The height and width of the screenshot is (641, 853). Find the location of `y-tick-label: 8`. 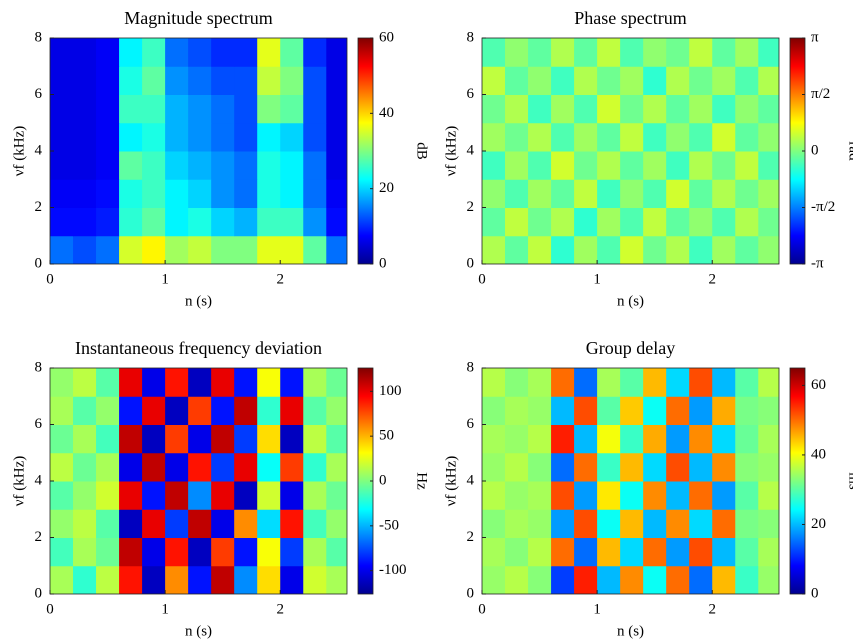

y-tick-label: 8 is located at coordinates (39, 37).